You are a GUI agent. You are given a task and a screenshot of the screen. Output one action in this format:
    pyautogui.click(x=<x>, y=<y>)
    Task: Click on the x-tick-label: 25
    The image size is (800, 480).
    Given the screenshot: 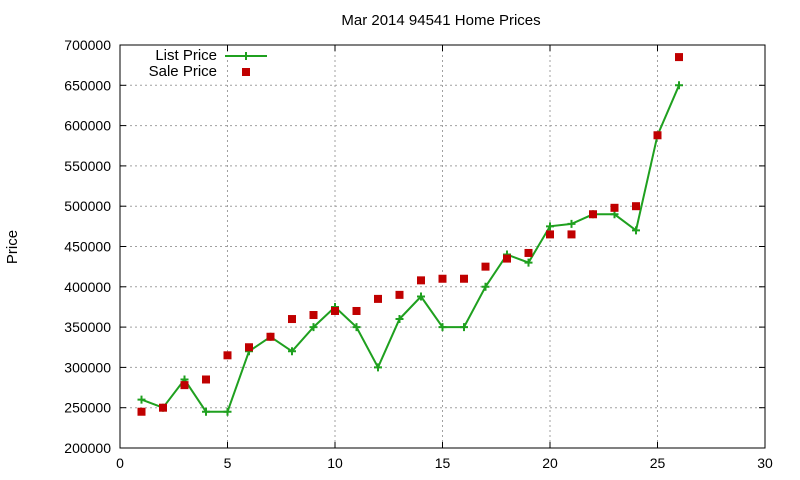 What is the action you would take?
    pyautogui.click(x=658, y=463)
    